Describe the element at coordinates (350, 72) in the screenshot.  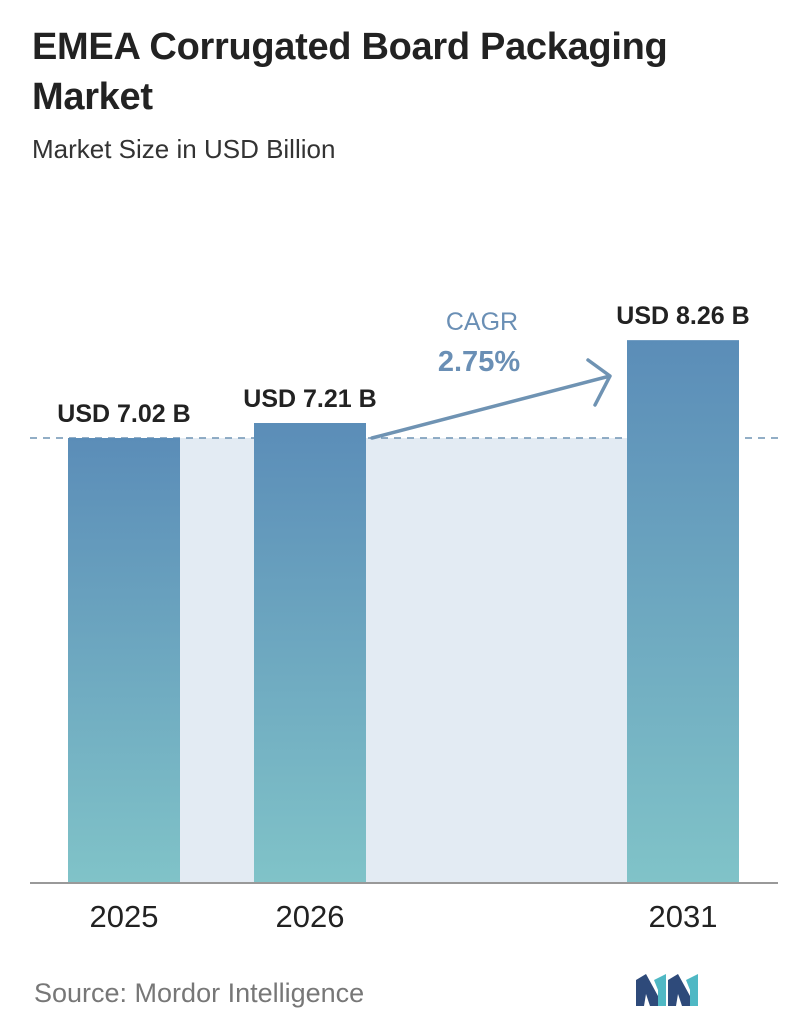
I see `chart-title: EMEA Corrugated Board Packaging Market` at that location.